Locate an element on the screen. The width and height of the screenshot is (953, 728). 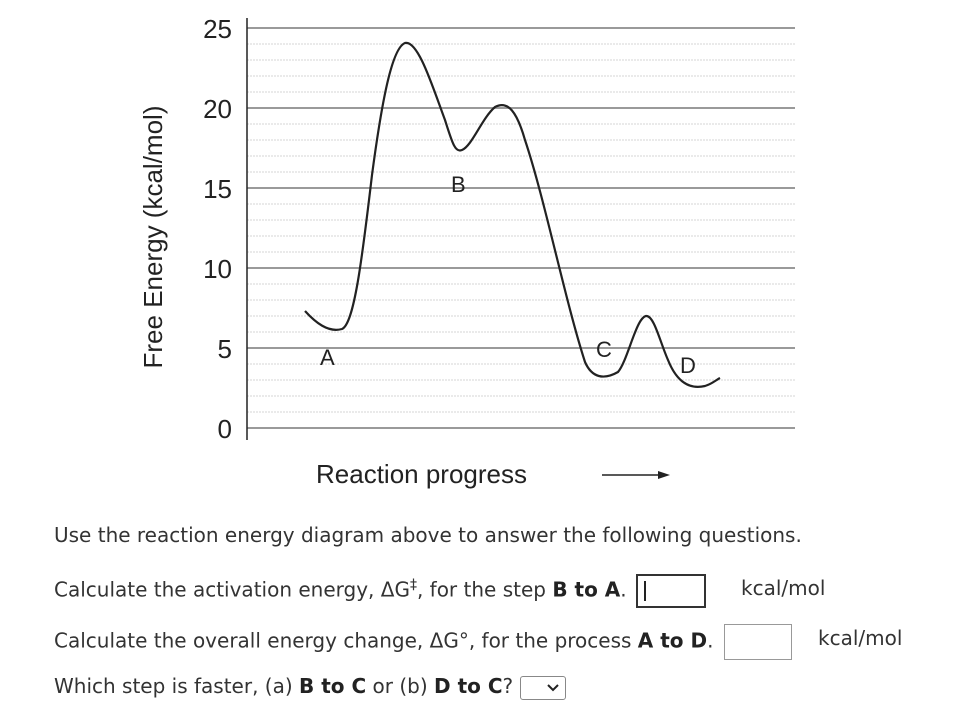
overall-energy-unit: kcal/mol is located at coordinates (860, 638).